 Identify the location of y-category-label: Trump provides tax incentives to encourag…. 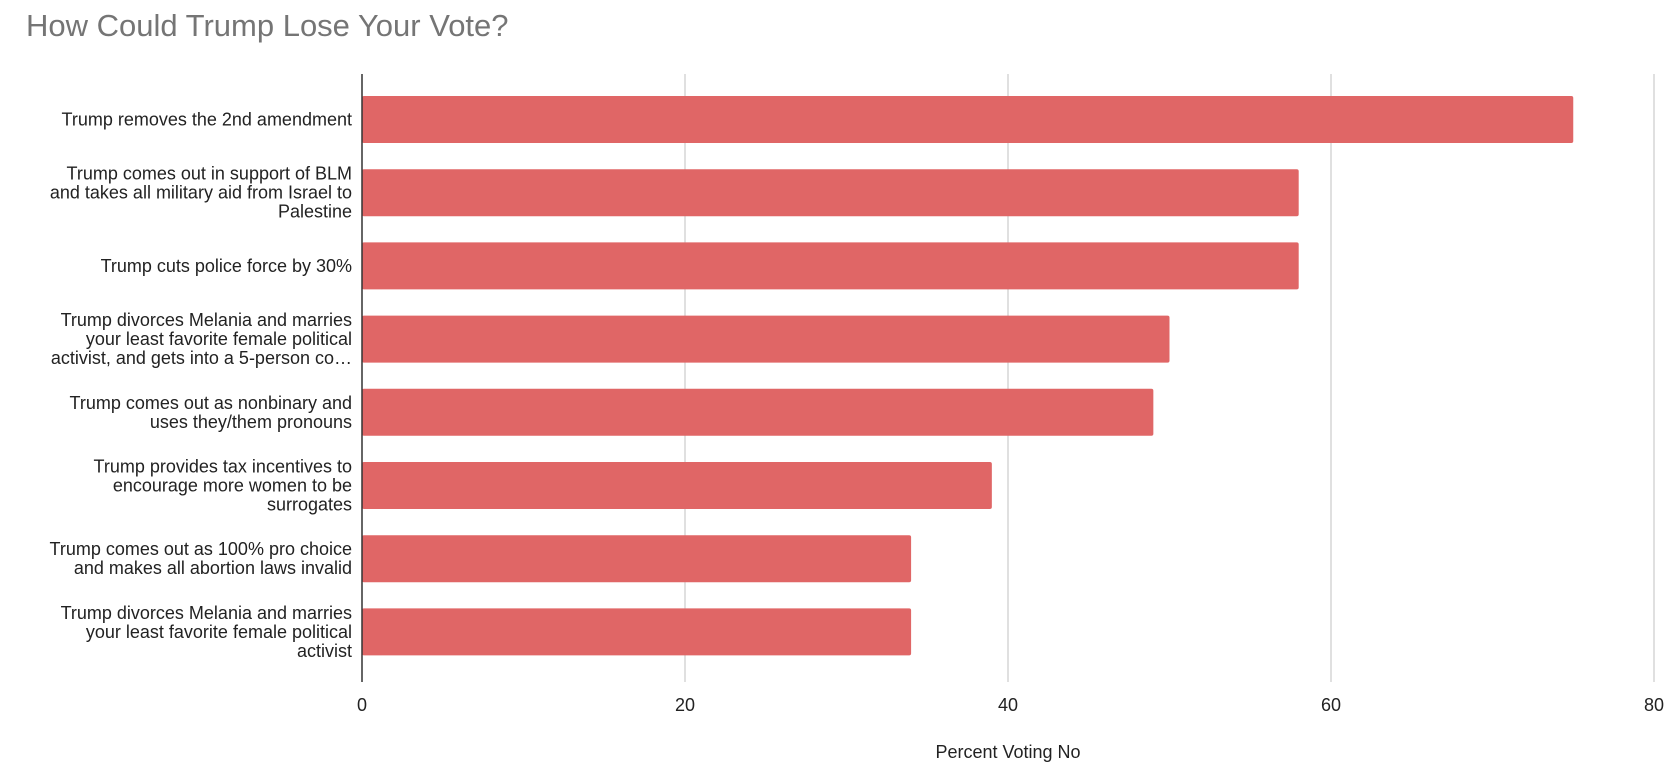
(223, 486).